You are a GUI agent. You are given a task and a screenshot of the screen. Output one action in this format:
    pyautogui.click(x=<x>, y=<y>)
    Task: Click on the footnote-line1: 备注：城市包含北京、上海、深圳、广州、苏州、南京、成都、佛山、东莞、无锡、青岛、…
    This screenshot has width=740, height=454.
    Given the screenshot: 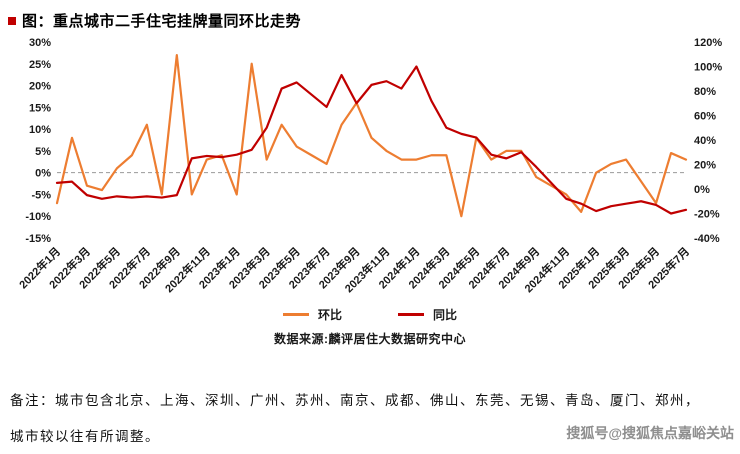 What is the action you would take?
    pyautogui.click(x=355, y=400)
    